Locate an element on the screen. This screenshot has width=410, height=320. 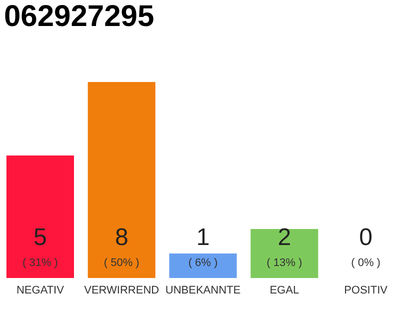
x-tick-label: VERWIRREND is located at coordinates (122, 290).